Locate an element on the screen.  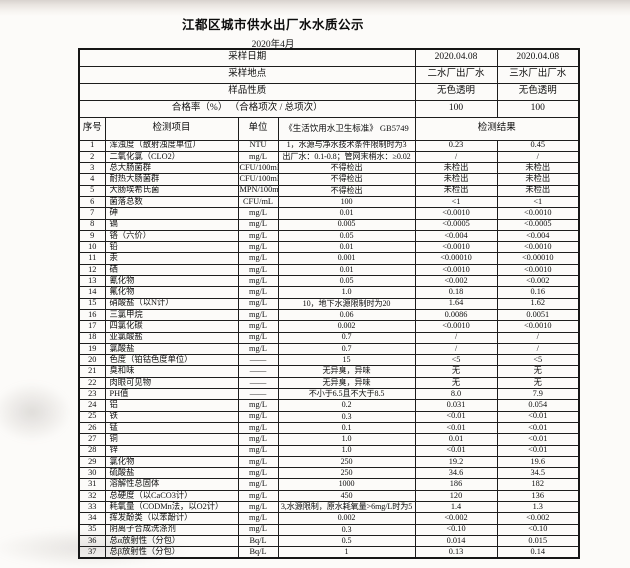
standard-cell: 0.002 is located at coordinates (346, 326).